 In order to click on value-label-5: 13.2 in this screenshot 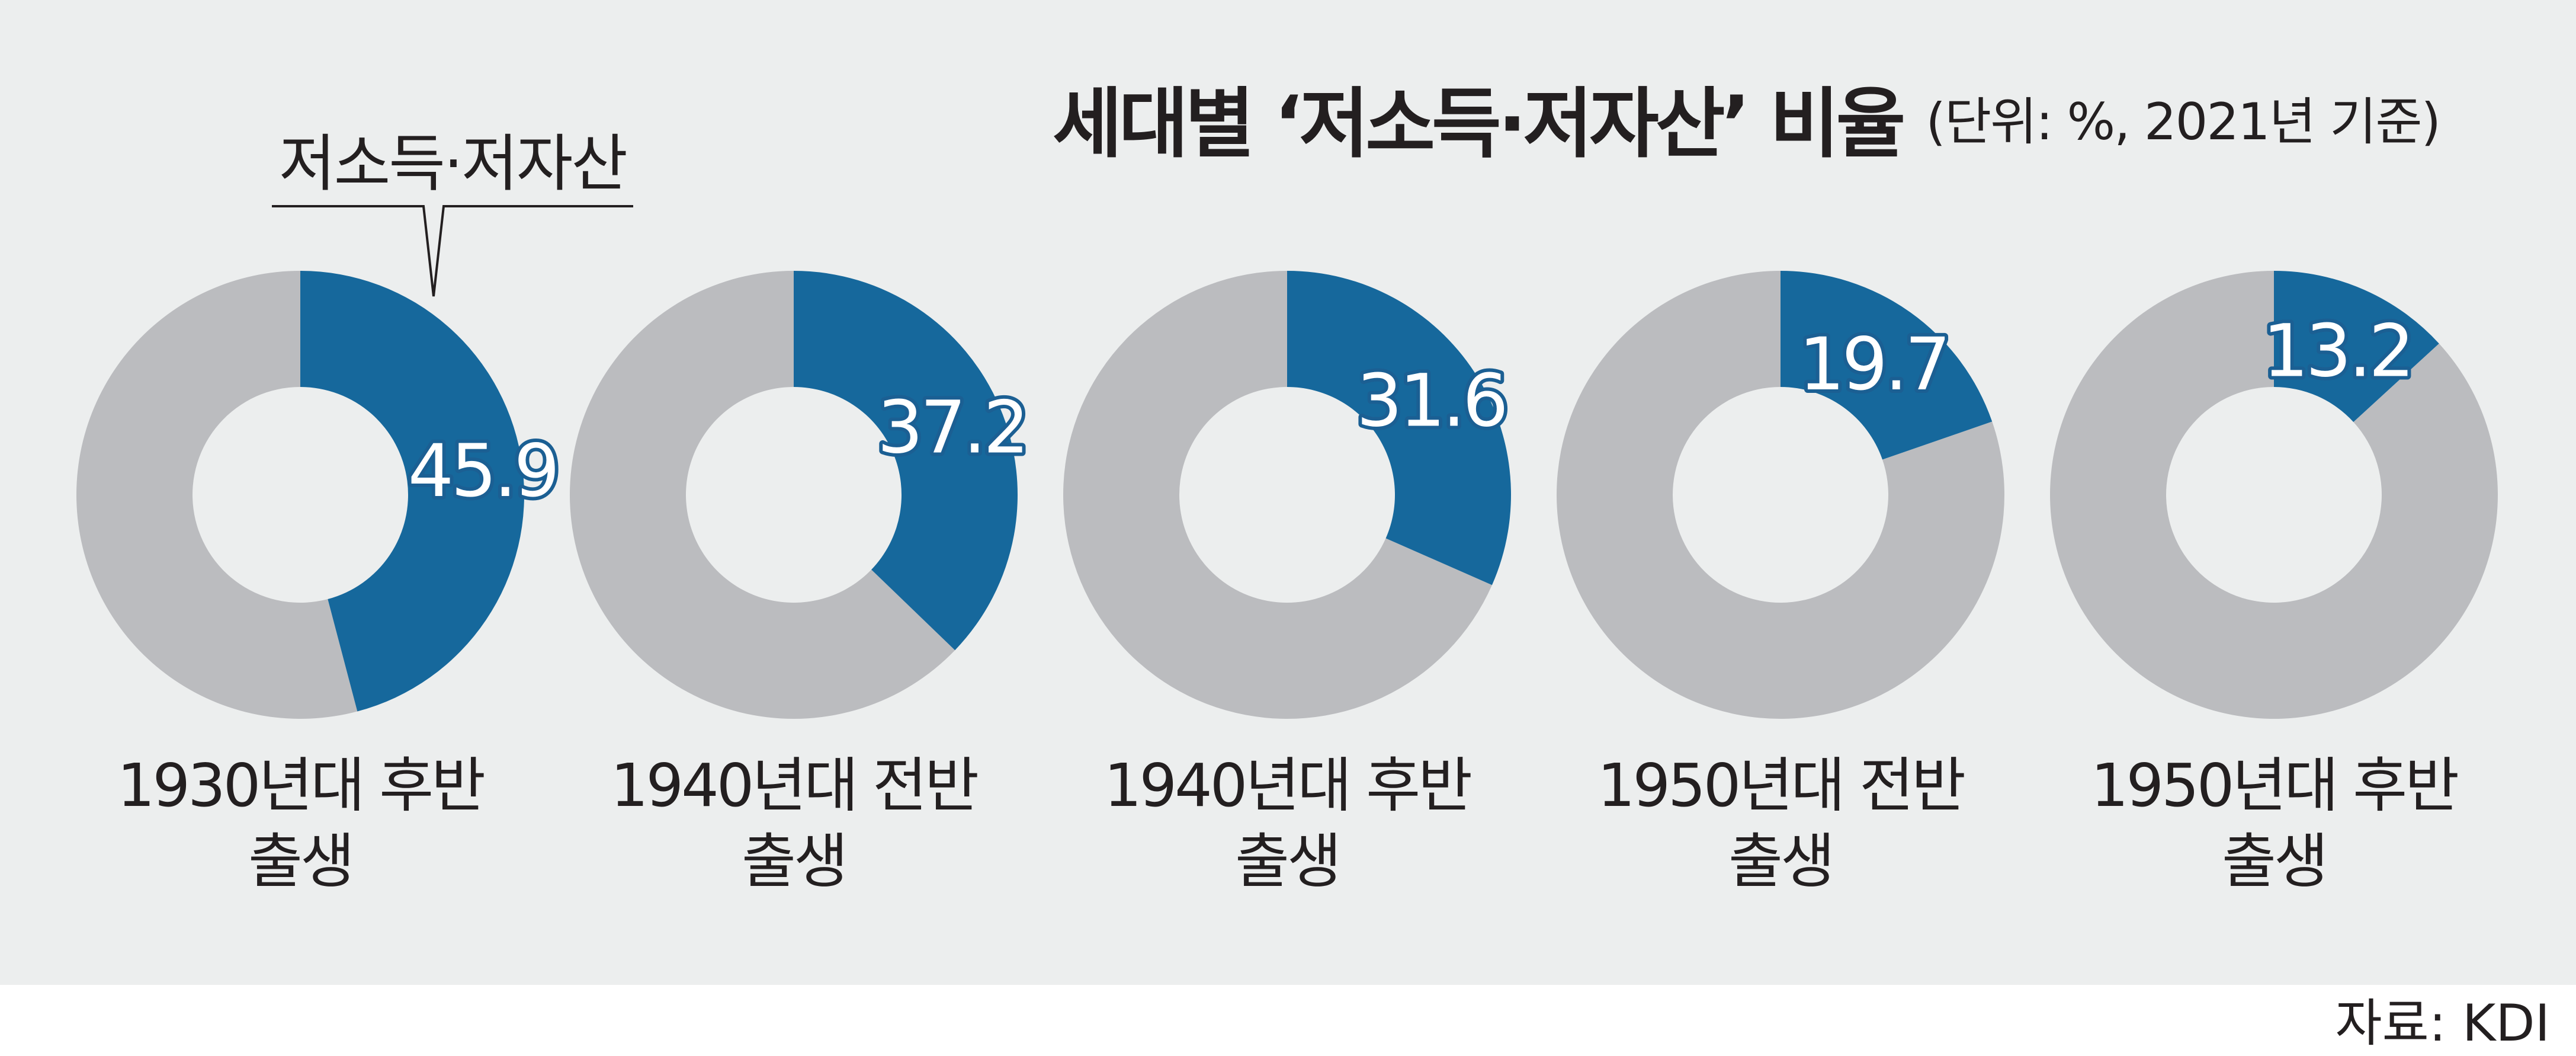, I will do `click(2337, 351)`.